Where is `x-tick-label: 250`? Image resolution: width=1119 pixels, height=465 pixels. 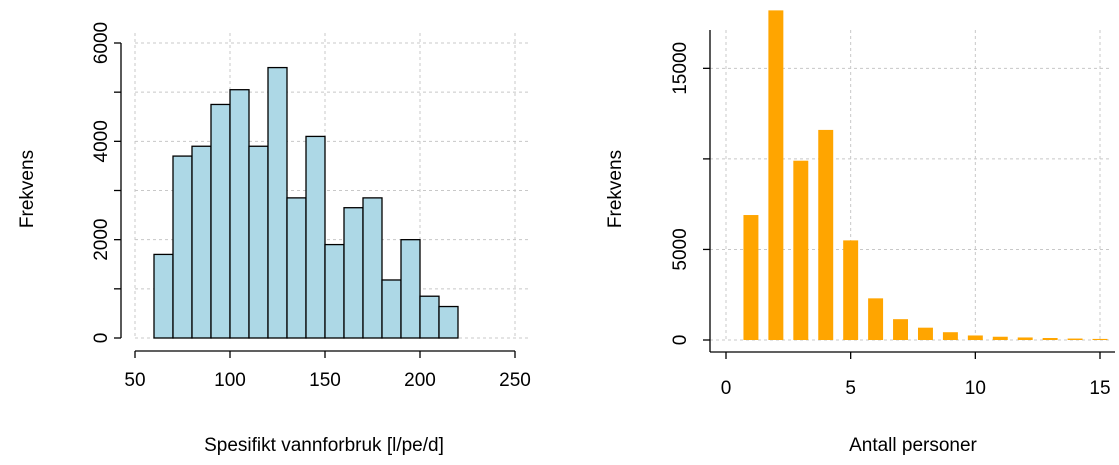 x-tick-label: 250 is located at coordinates (515, 380).